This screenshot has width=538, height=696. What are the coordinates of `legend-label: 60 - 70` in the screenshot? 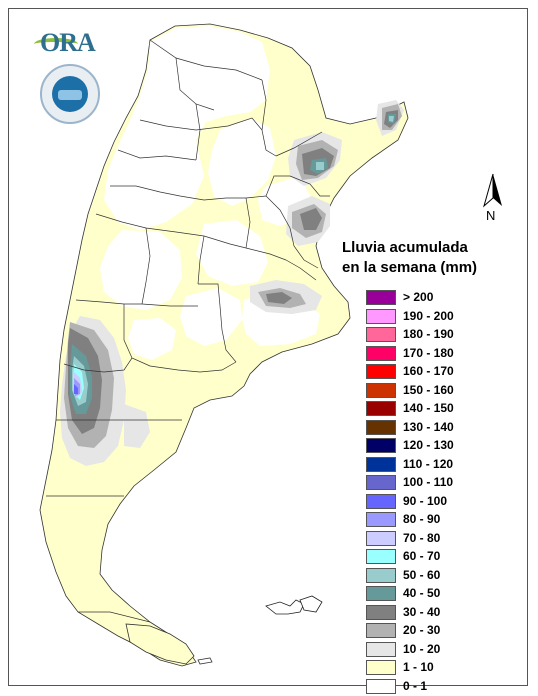 It's located at (422, 556).